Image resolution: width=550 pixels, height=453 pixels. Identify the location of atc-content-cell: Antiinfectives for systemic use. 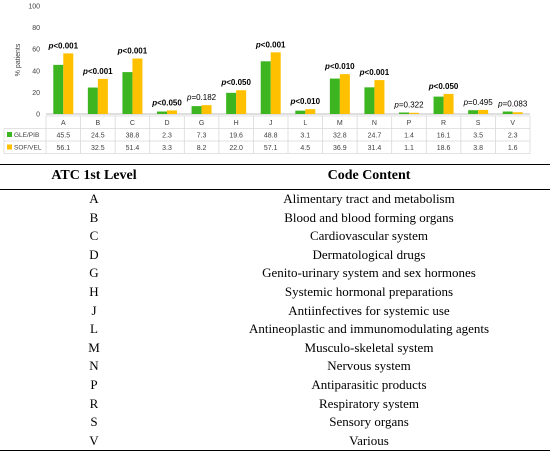
(369, 310).